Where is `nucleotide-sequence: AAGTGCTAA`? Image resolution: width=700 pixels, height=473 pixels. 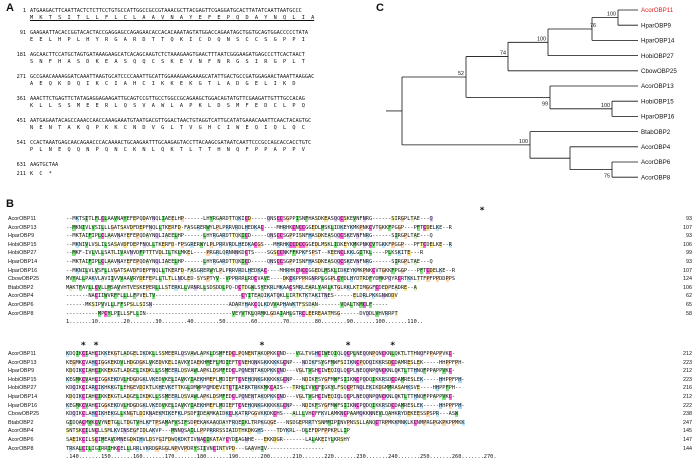 nucleotide-sequence: AAGTGCTAA is located at coordinates (44, 165).